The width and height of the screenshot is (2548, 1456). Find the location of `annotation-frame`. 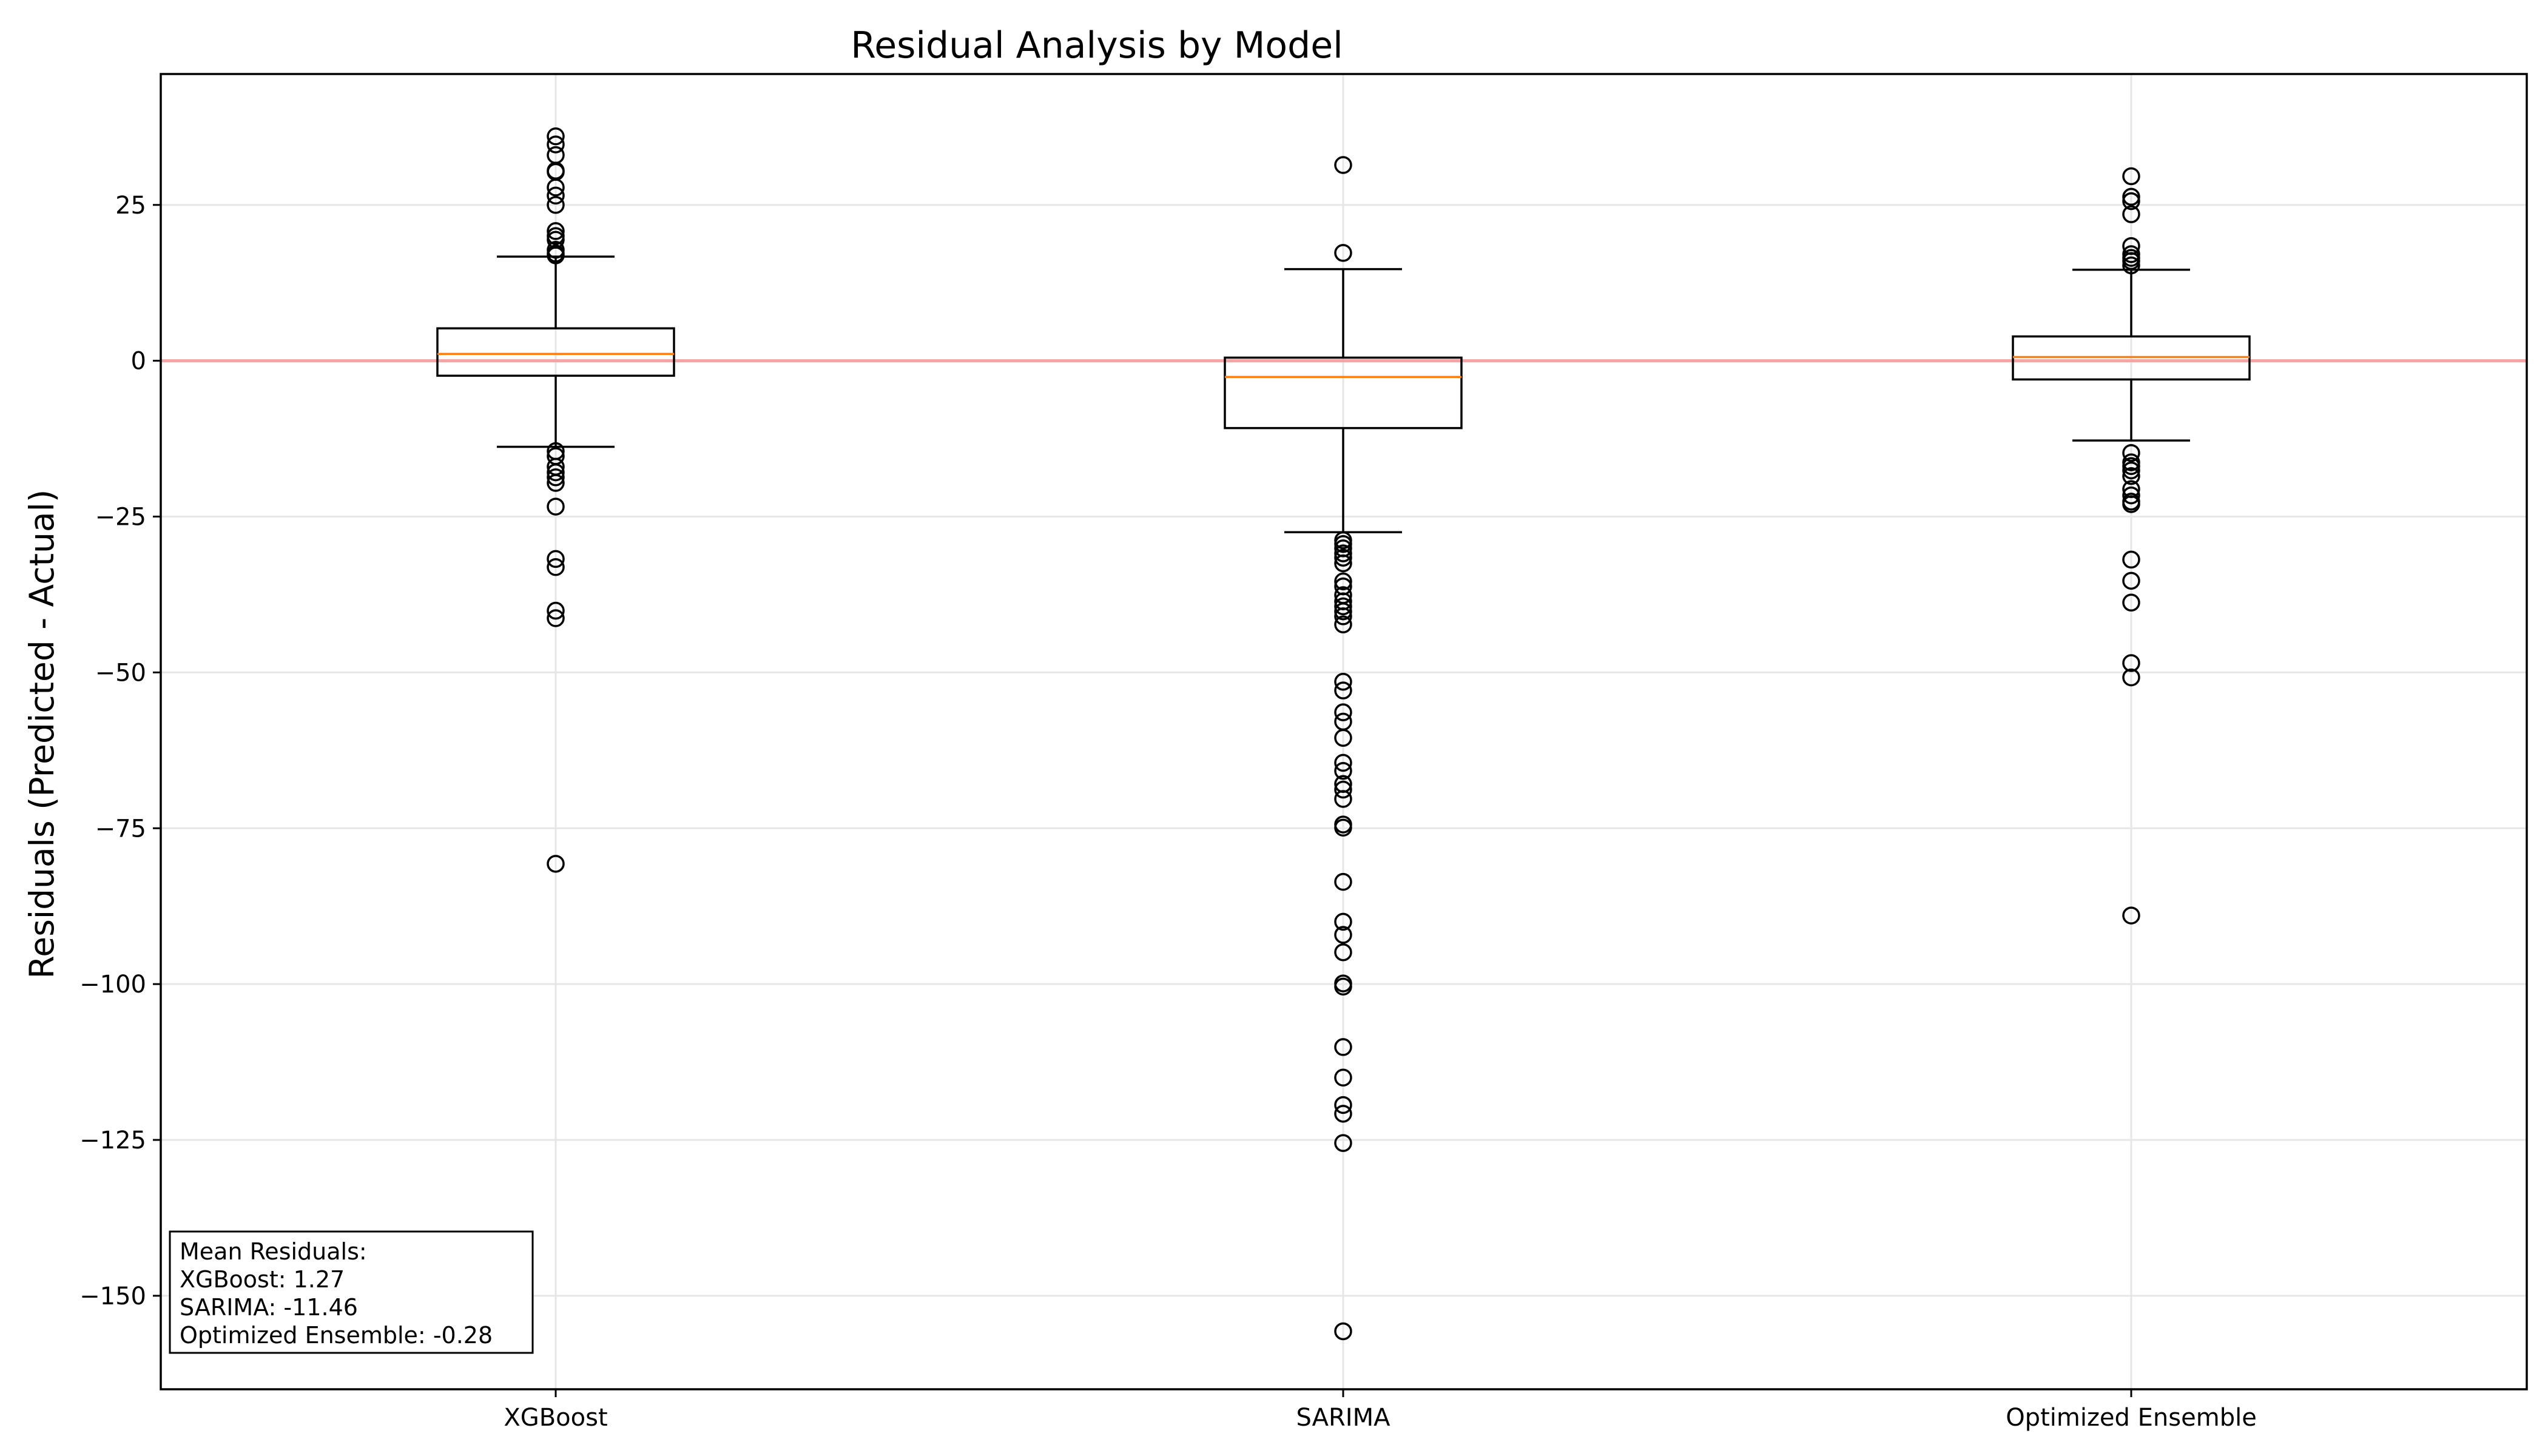

annotation-frame is located at coordinates (351, 1292).